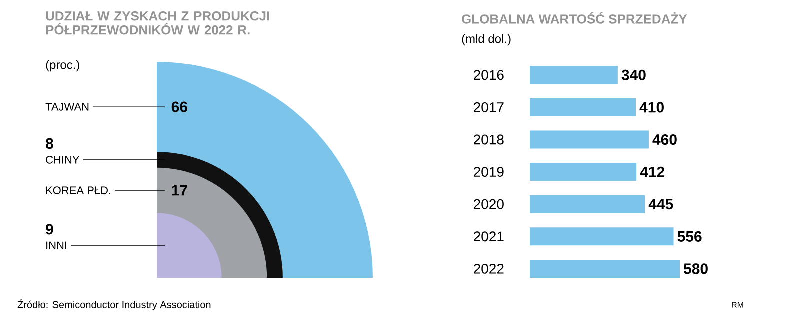 This screenshot has height=322, width=788. I want to click on data-label: 460, so click(664, 140).